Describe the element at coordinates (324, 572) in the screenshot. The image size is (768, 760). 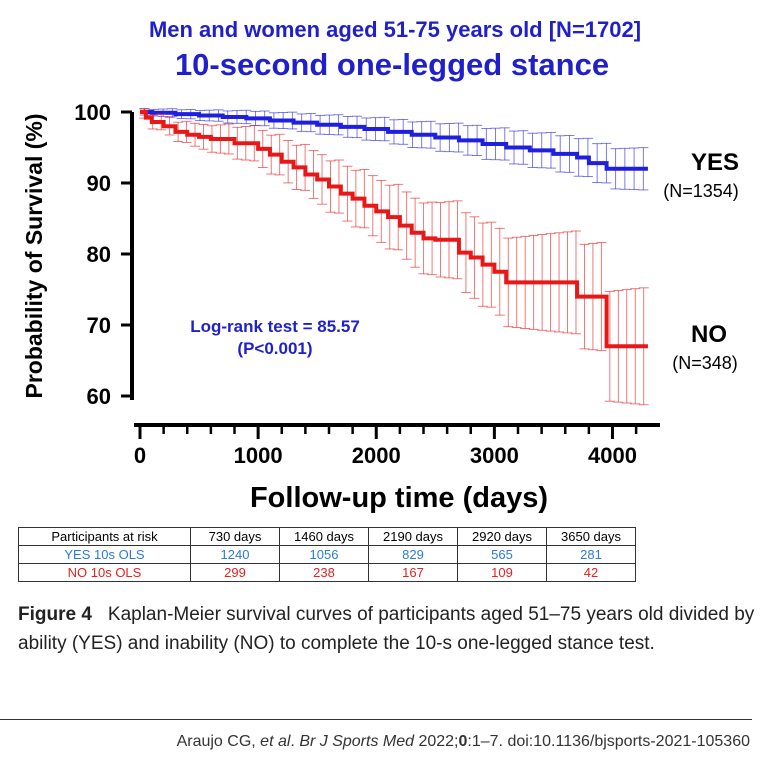
I see `risk-cell: 238` at that location.